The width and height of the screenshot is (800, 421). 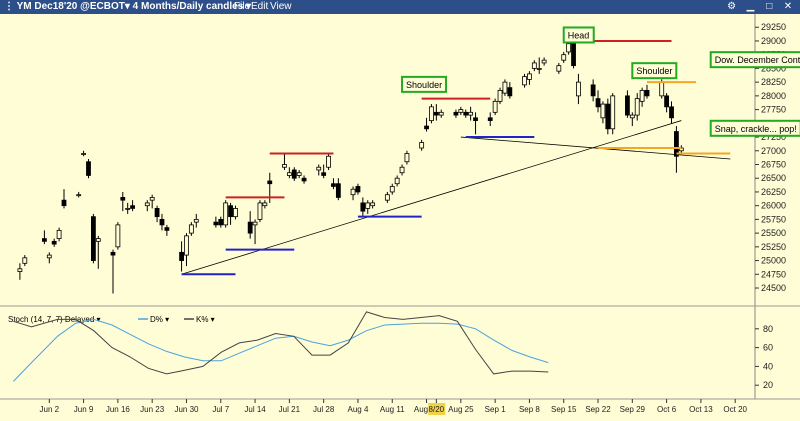 What do you see at coordinates (773, 206) in the screenshot?
I see `price-tick-label: 26000` at bounding box center [773, 206].